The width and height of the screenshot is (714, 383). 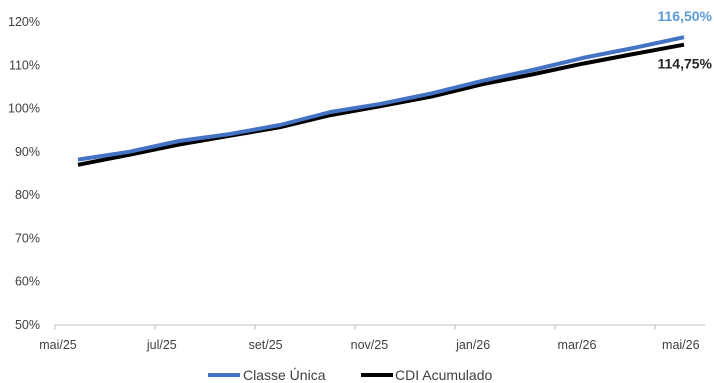 I want to click on end-value-label: 116,50%, so click(x=685, y=16).